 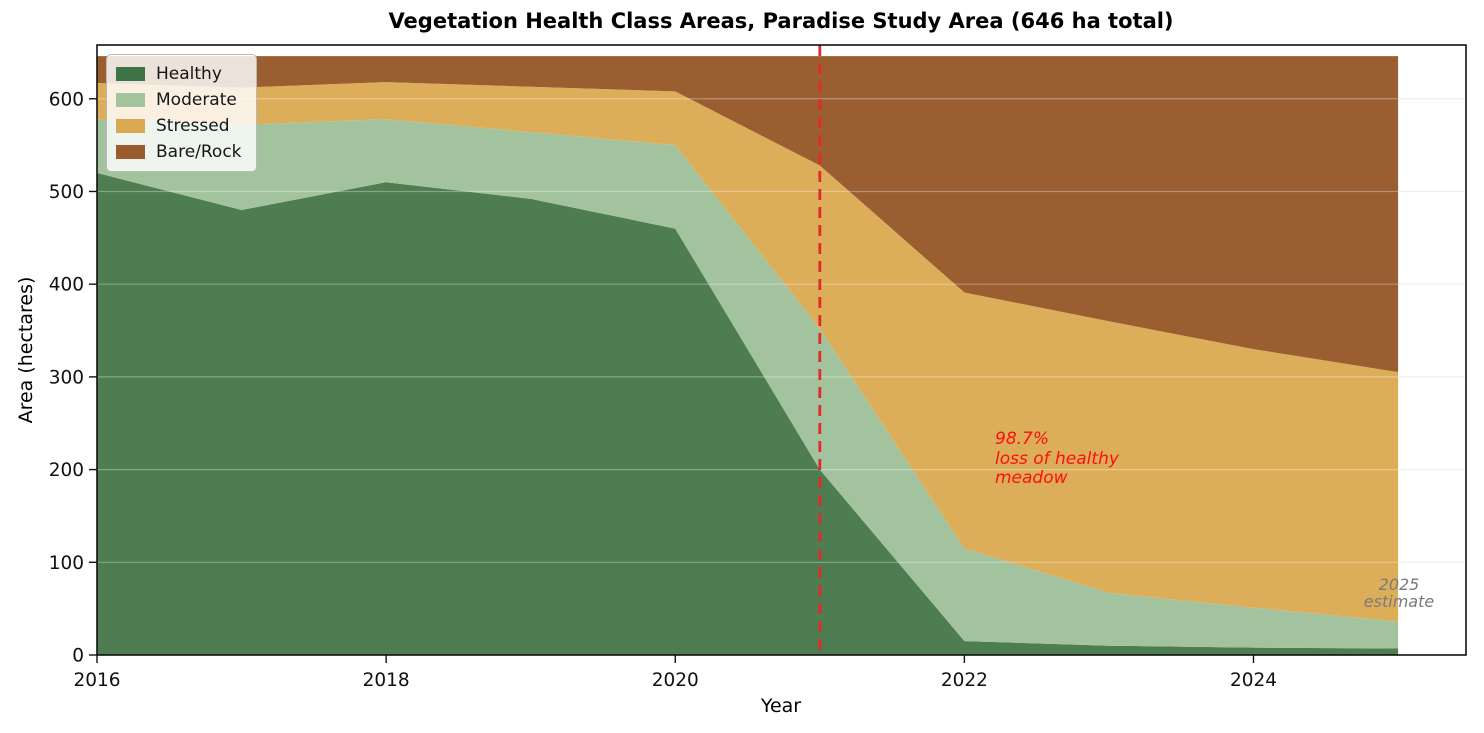 I want to click on legend-item-healthy: Healthy, so click(x=179, y=74).